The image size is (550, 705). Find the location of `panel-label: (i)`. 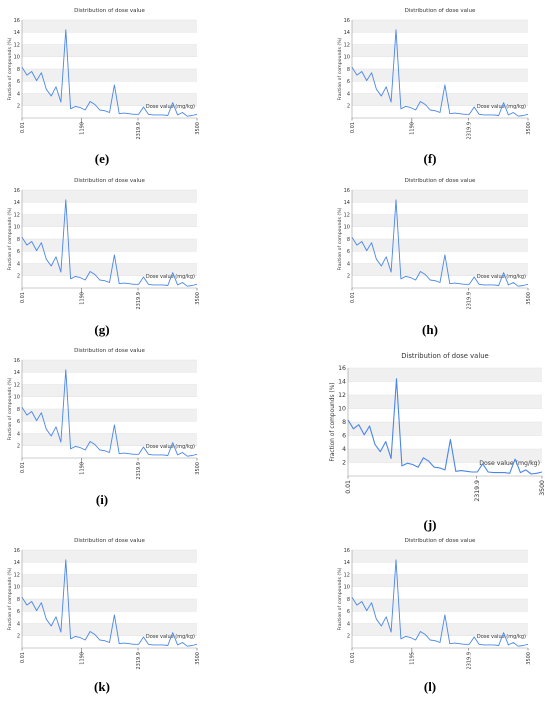

panel-label: (i) is located at coordinates (102, 499).